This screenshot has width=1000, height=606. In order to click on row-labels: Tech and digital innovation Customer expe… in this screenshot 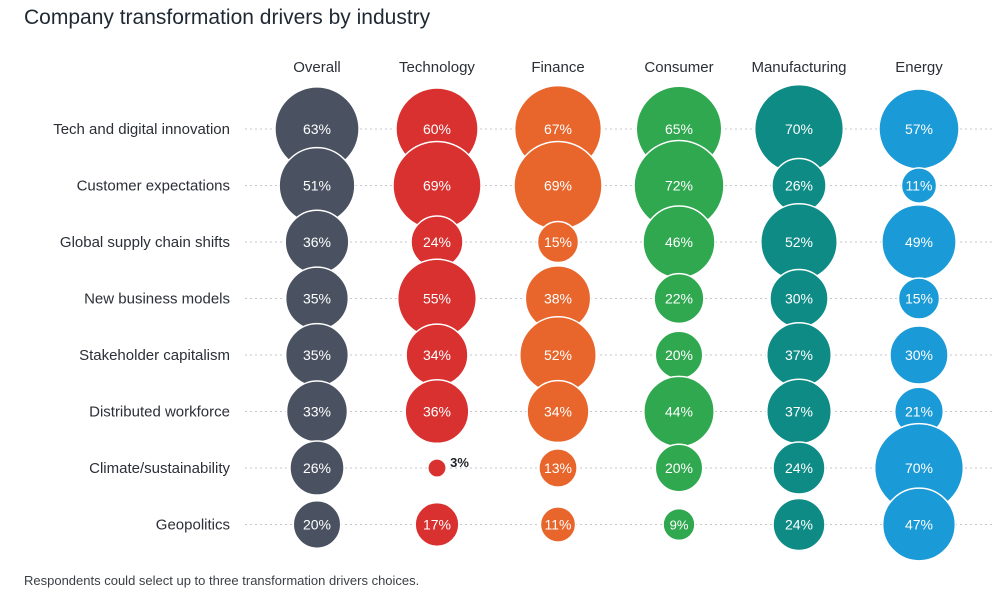, I will do `click(141, 327)`.